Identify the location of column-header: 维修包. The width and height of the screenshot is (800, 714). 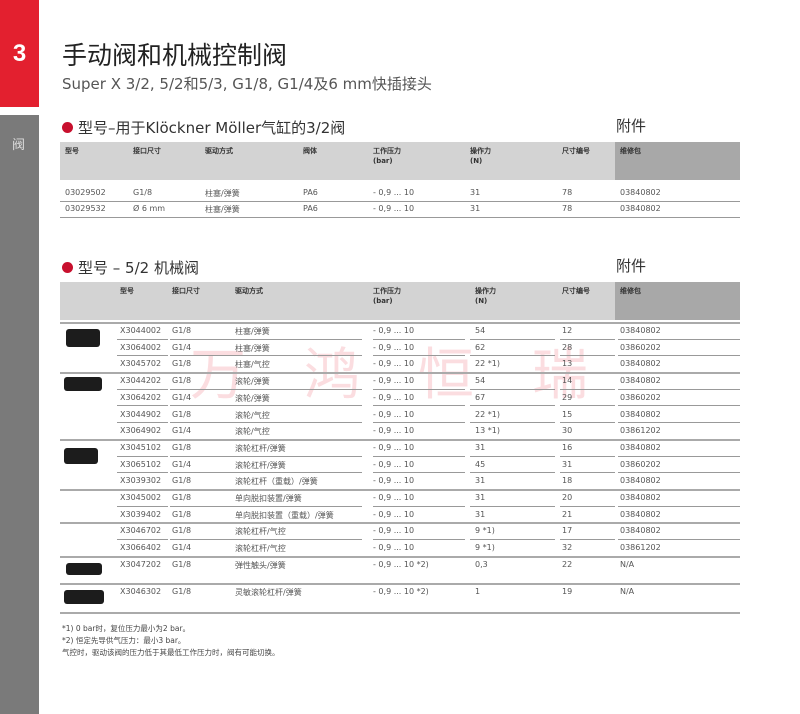
(630, 151).